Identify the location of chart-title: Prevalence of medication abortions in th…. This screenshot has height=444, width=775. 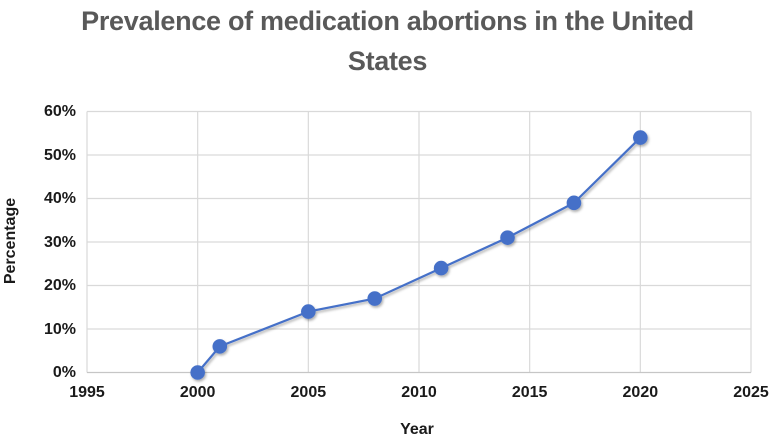
(387, 41).